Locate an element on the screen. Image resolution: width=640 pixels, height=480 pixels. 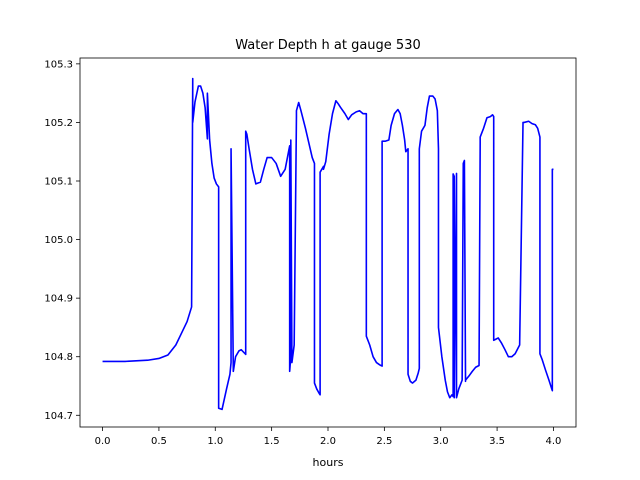
x-axis: 0.0 0.5 1.0 1.5 2.0 2.5 3.0 3.5 4.0 is located at coordinates (328, 437).